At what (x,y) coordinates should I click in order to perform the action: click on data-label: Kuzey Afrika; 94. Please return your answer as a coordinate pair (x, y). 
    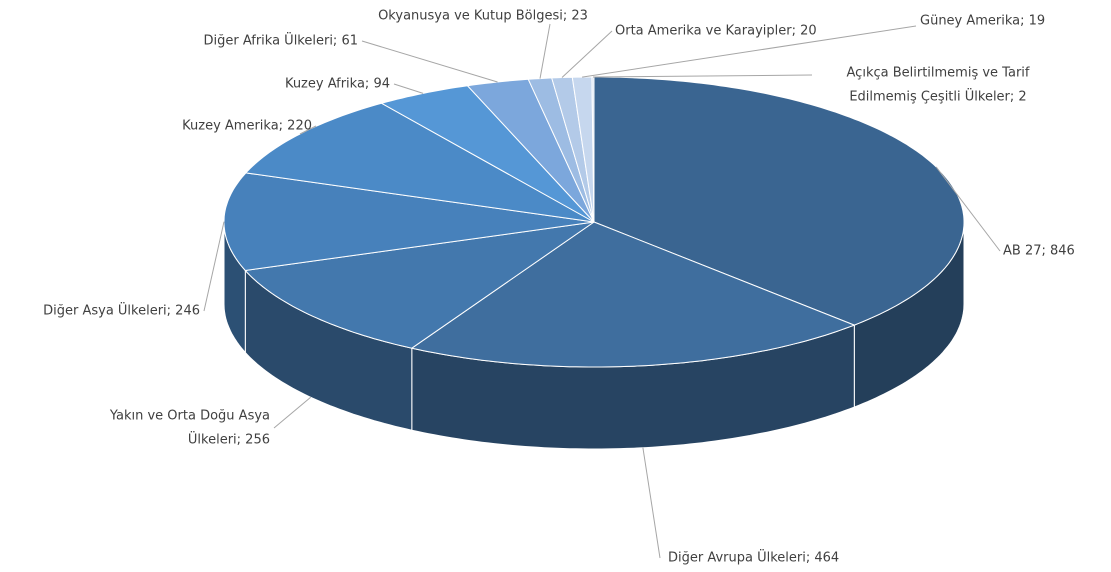
    Looking at the image, I should click on (337, 84).